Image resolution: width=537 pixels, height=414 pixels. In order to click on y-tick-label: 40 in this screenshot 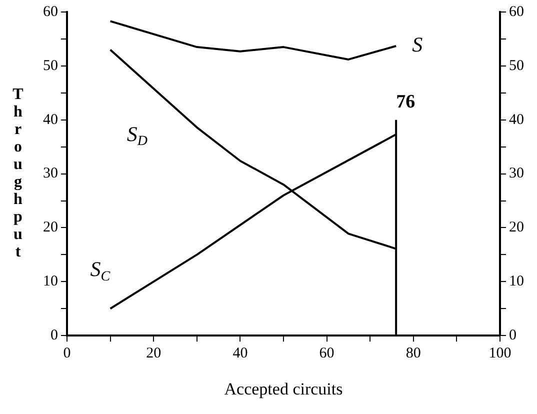, I will do `click(50, 120)`.